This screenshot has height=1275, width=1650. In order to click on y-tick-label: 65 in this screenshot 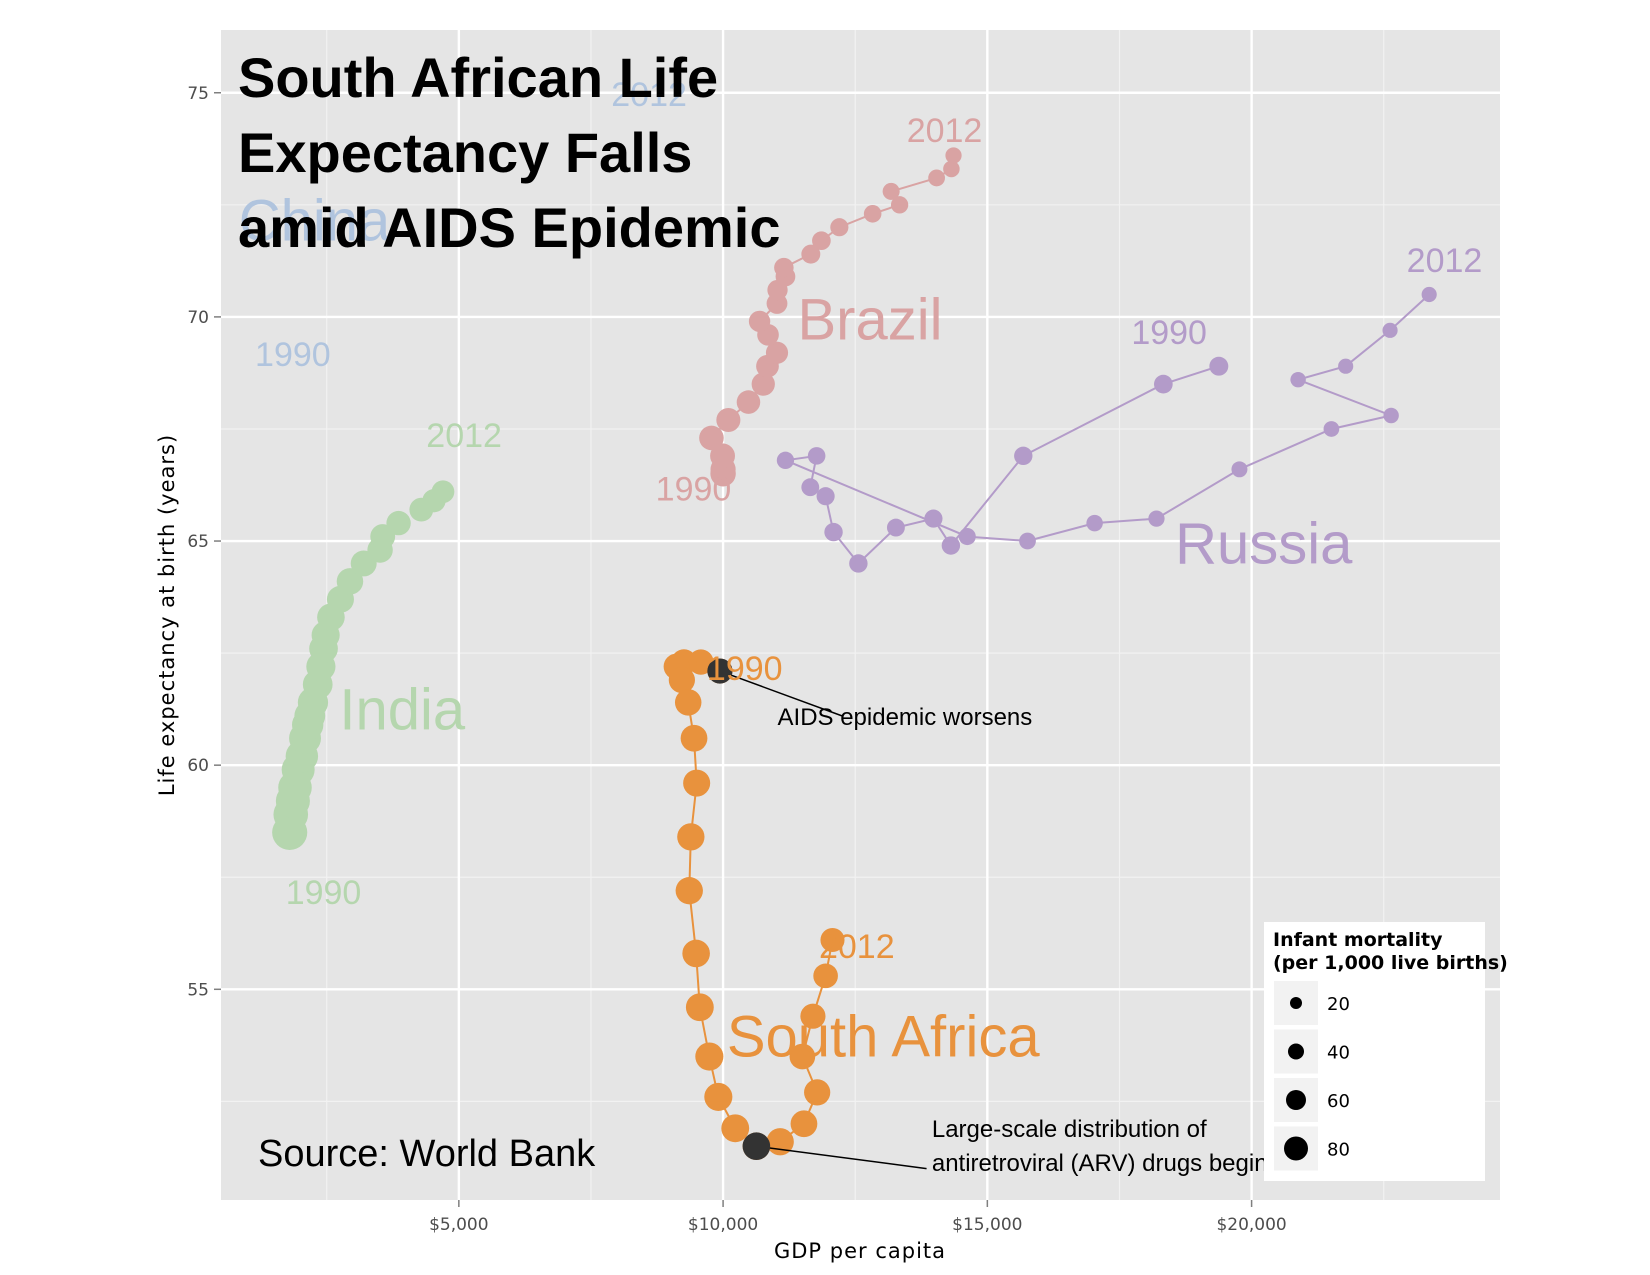, I will do `click(198, 542)`.